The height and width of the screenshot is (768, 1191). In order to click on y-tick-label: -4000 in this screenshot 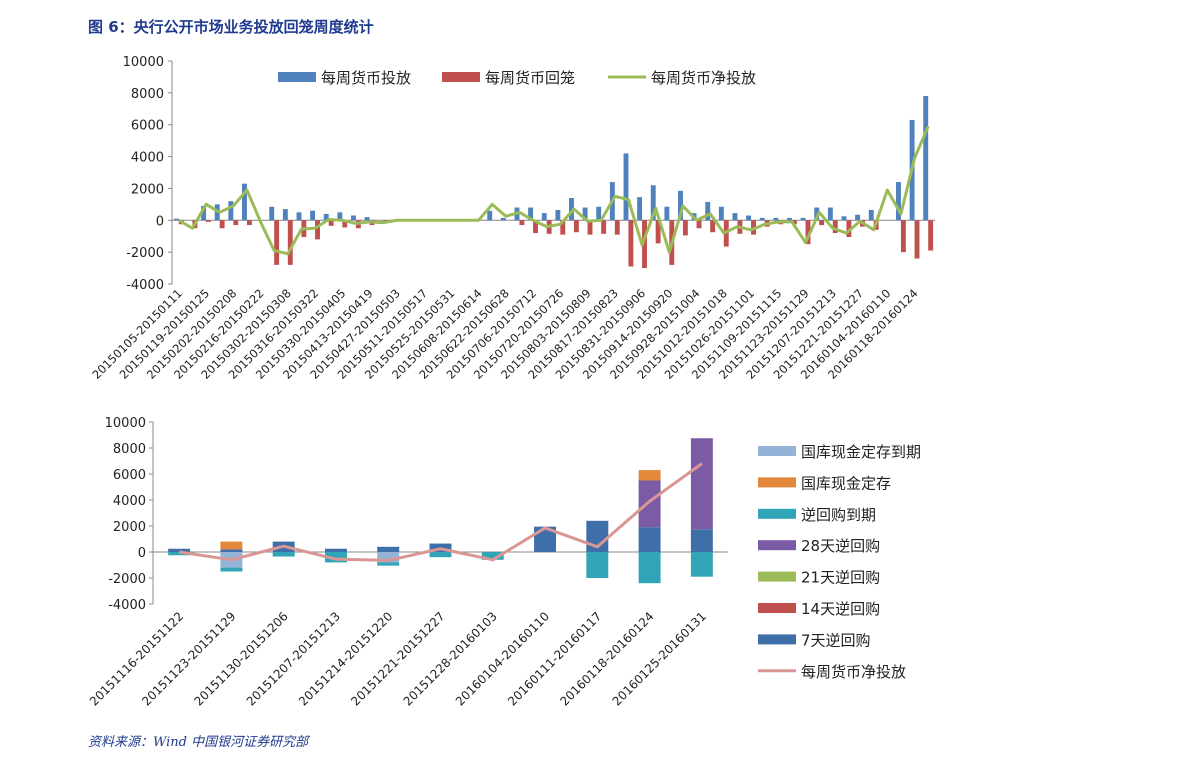, I will do `click(145, 285)`.